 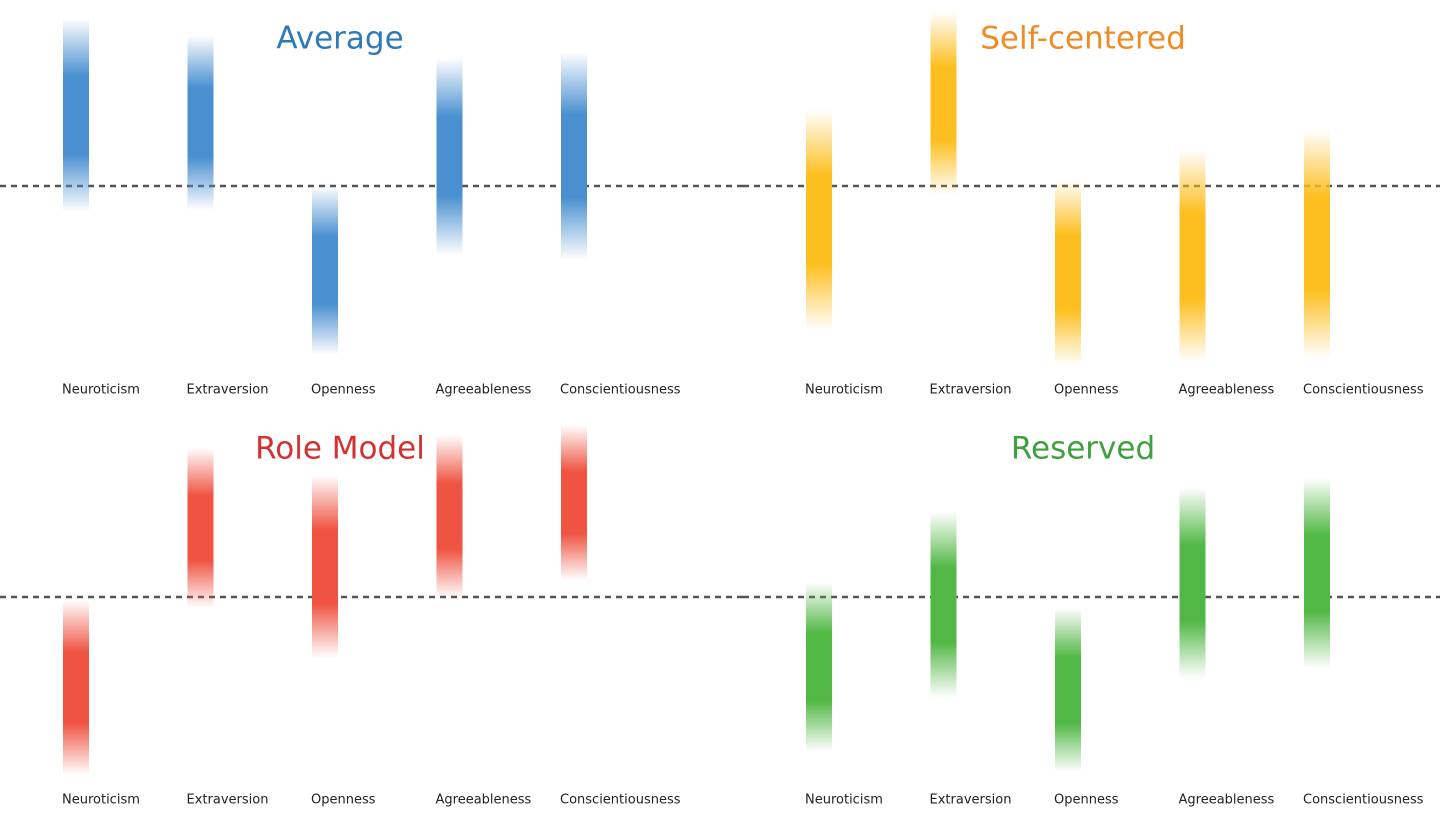 What do you see at coordinates (1083, 449) in the screenshot?
I see `panel-title: Reserved` at bounding box center [1083, 449].